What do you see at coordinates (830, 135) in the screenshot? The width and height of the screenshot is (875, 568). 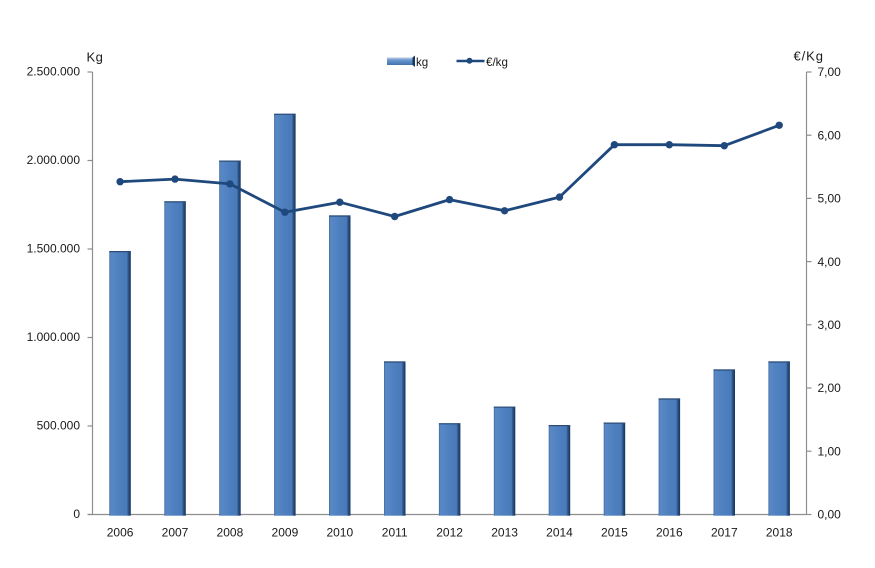 I see `svg-text: 6,00` at bounding box center [830, 135].